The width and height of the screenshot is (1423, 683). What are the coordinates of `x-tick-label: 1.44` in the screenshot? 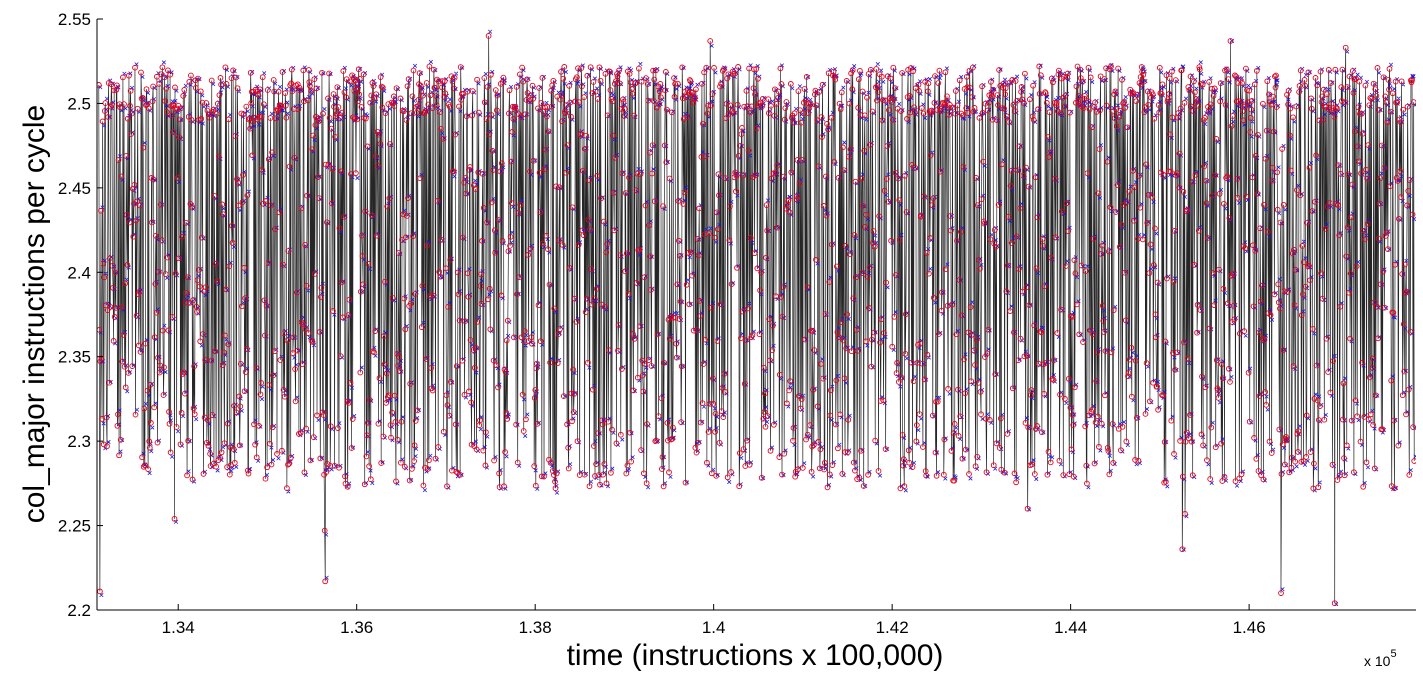 It's located at (1070, 627).